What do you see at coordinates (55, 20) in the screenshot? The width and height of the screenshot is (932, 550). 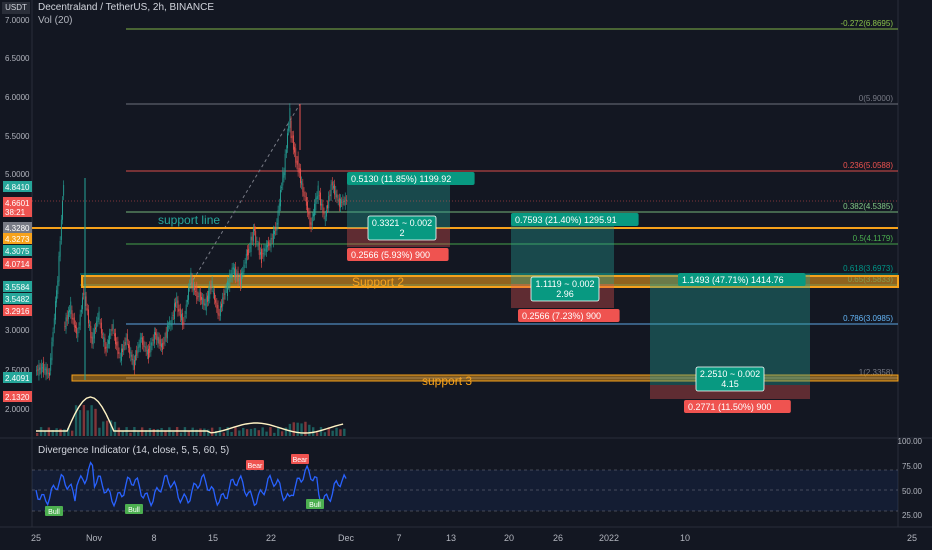 I see `volume-label: Vol (20)` at bounding box center [55, 20].